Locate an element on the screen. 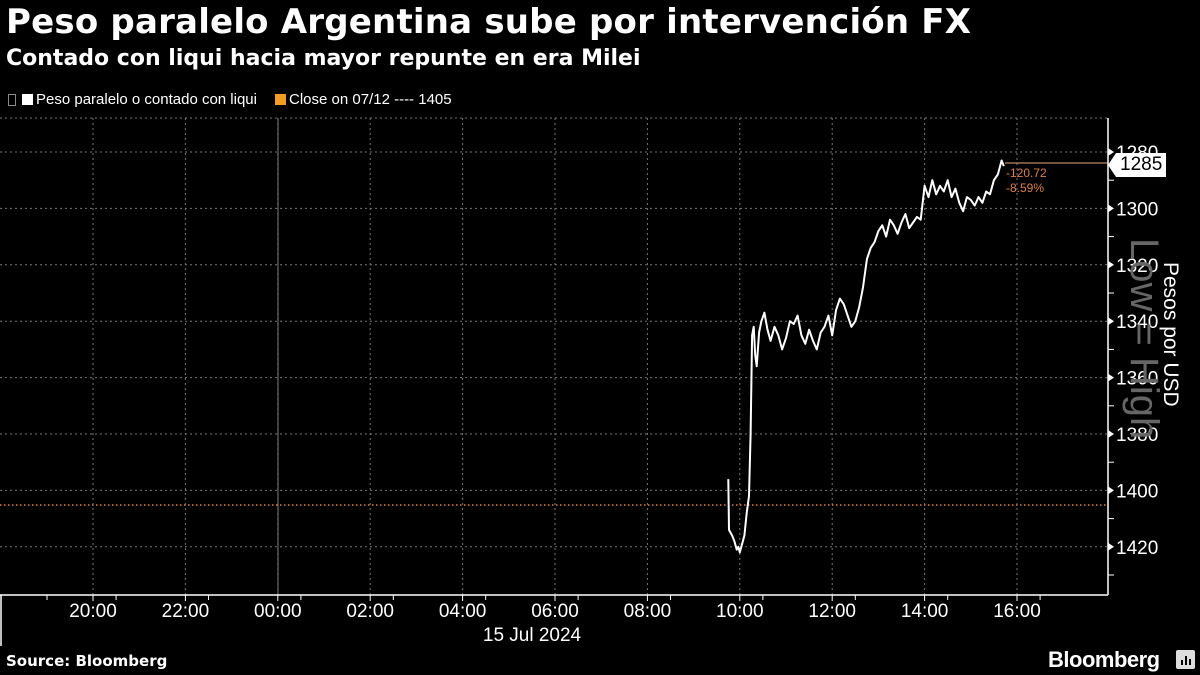 This screenshot has height=675, width=1200. svg-text: 14:00 is located at coordinates (925, 611).